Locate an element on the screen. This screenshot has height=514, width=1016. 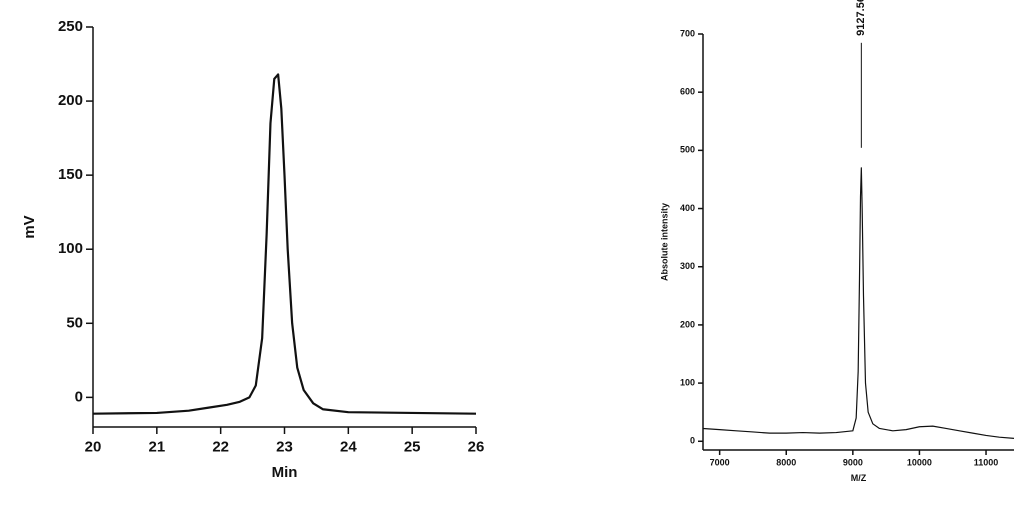
y-tick-label: 500 is located at coordinates (687, 150).